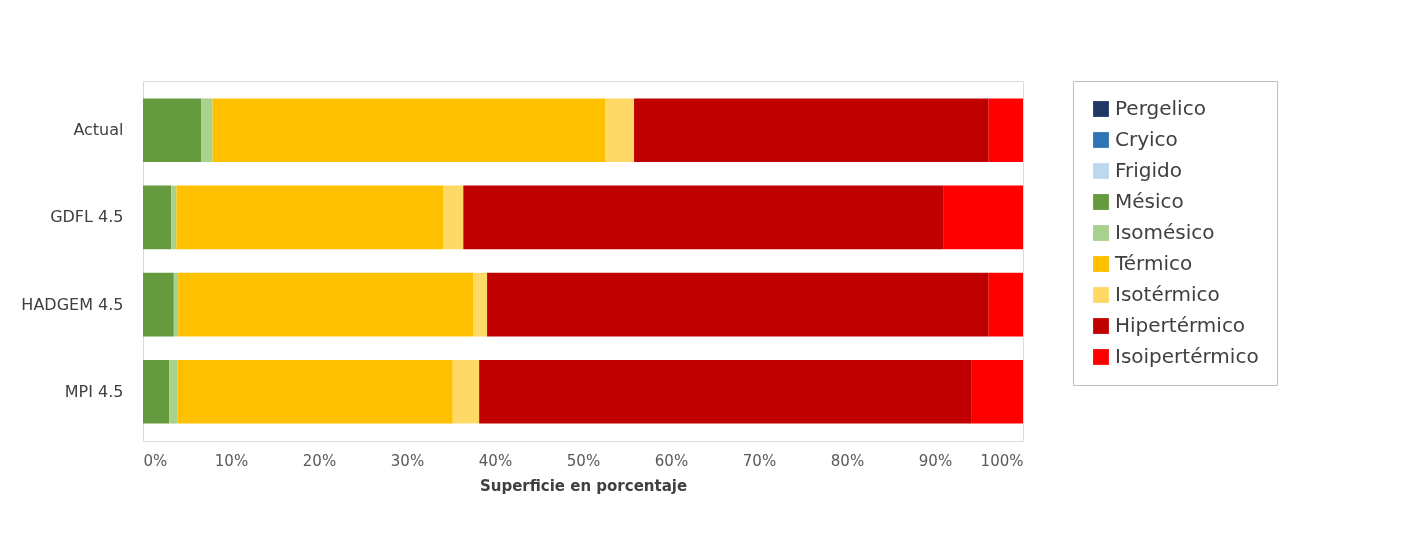 This screenshot has width=1421, height=544. What do you see at coordinates (1165, 232) in the screenshot?
I see `legend-label: Isomésico` at bounding box center [1165, 232].